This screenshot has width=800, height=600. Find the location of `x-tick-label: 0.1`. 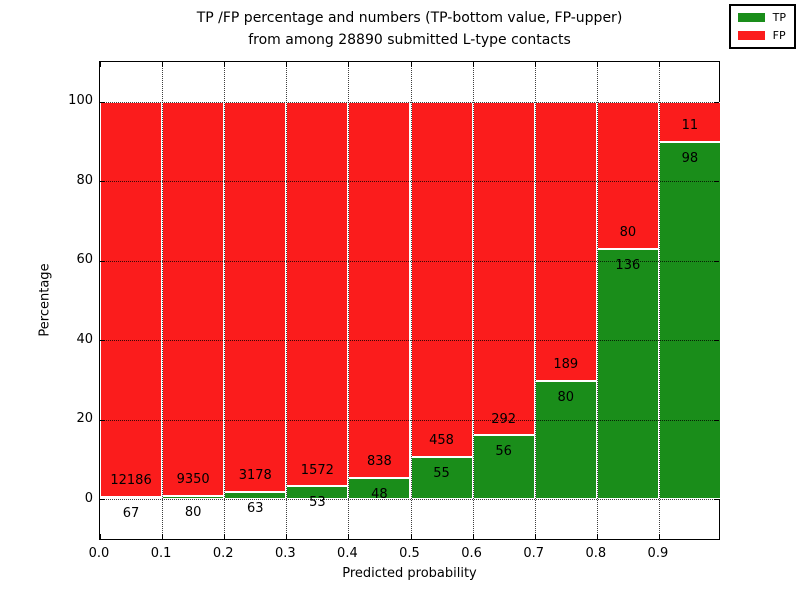

x-tick-label: 0.1 is located at coordinates (161, 553).